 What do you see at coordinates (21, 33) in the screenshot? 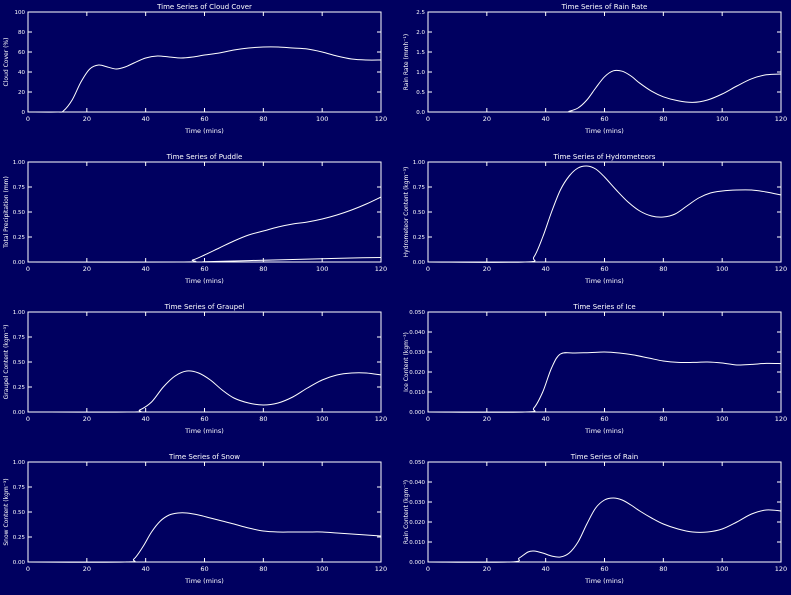
I see `y-tick-label: 80` at bounding box center [21, 33].